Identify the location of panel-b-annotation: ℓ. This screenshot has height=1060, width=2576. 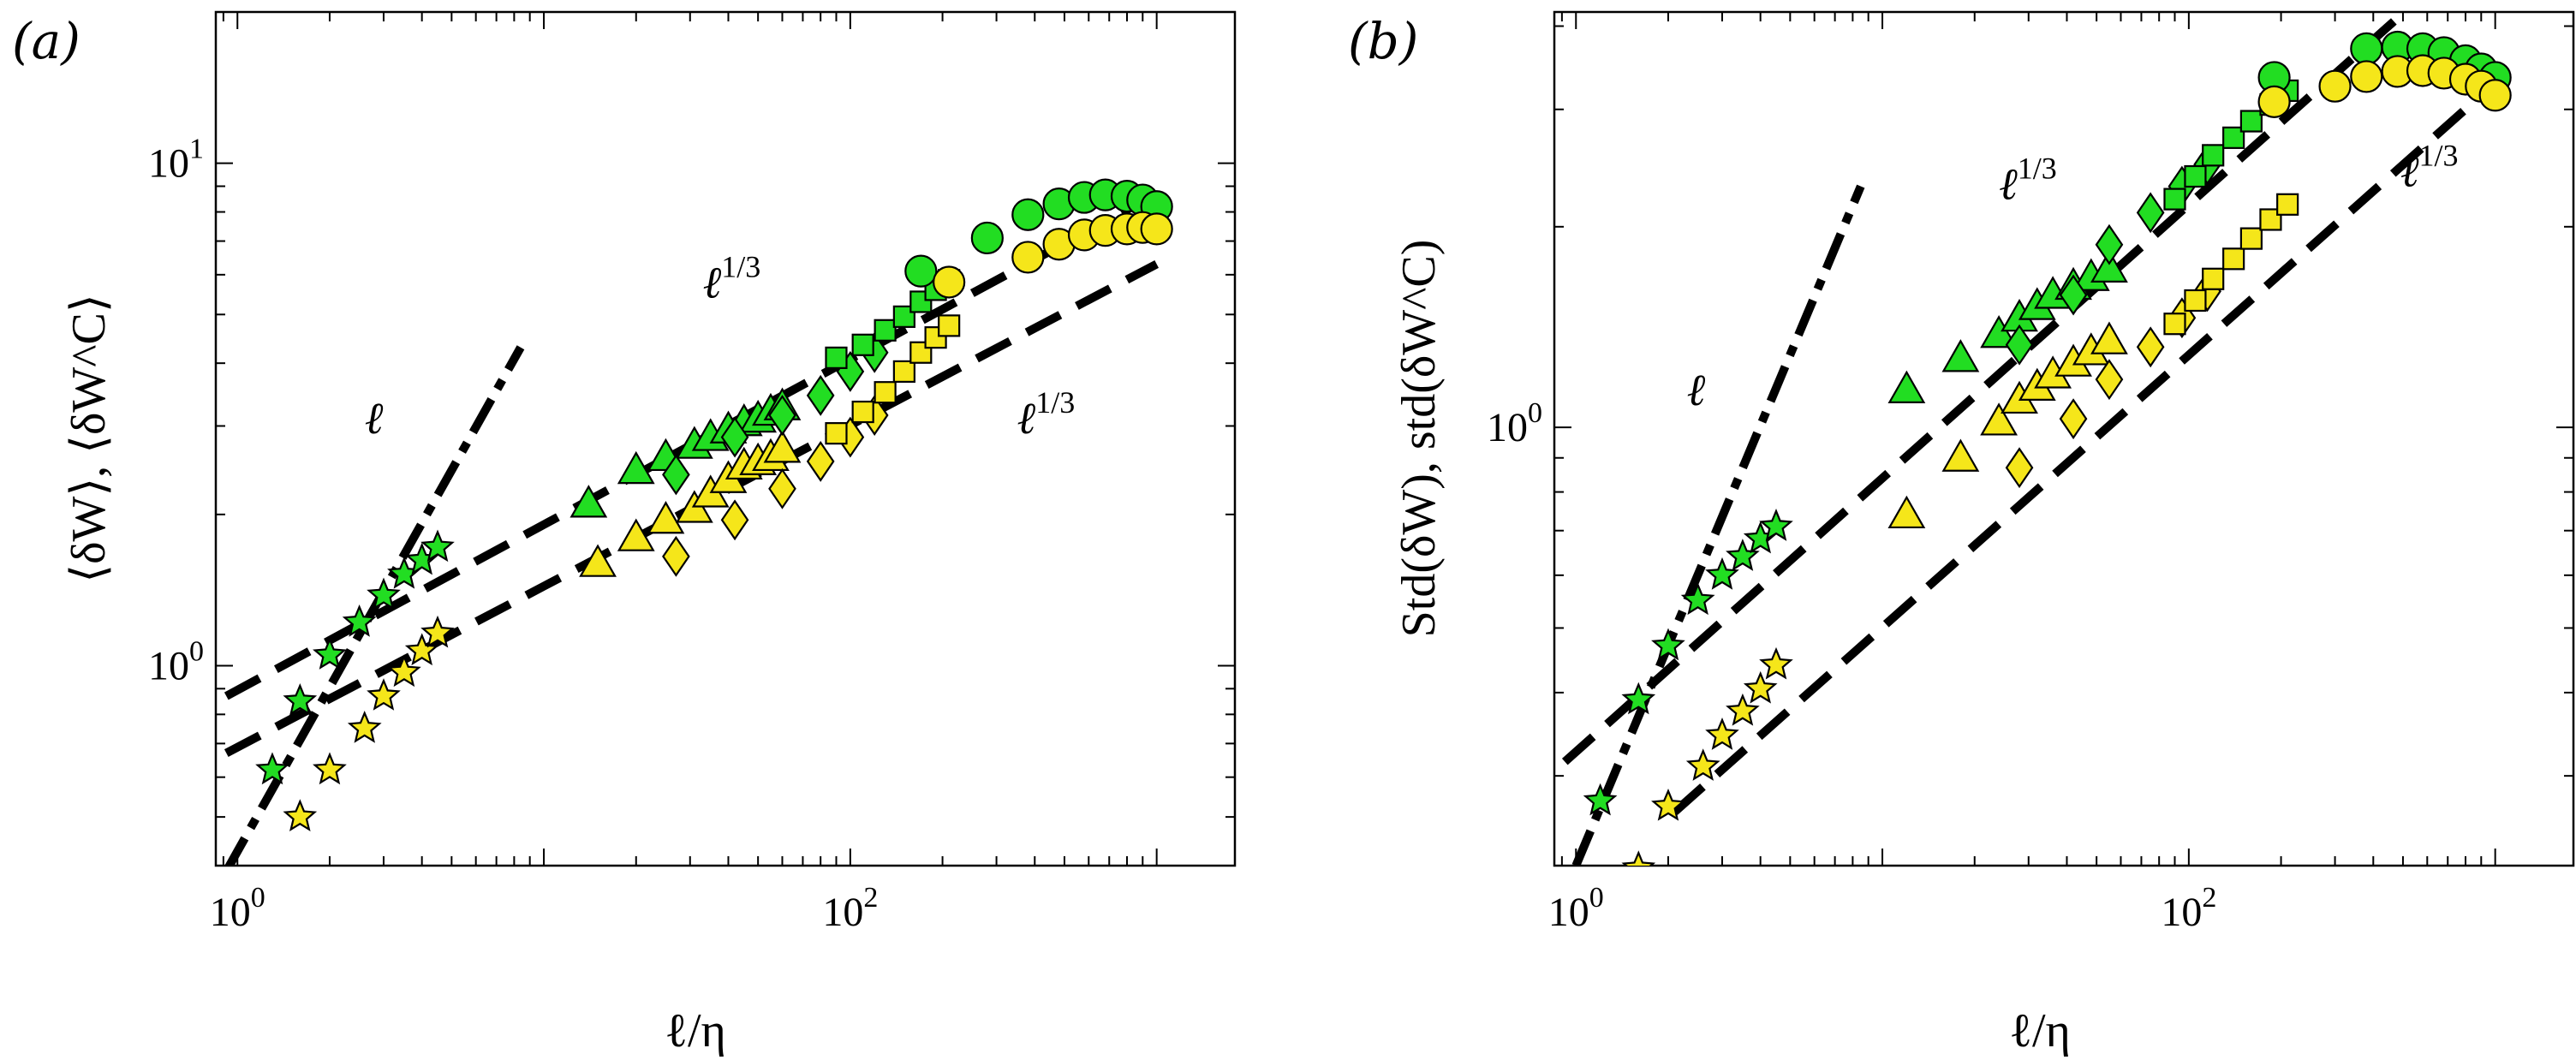
(1696, 390).